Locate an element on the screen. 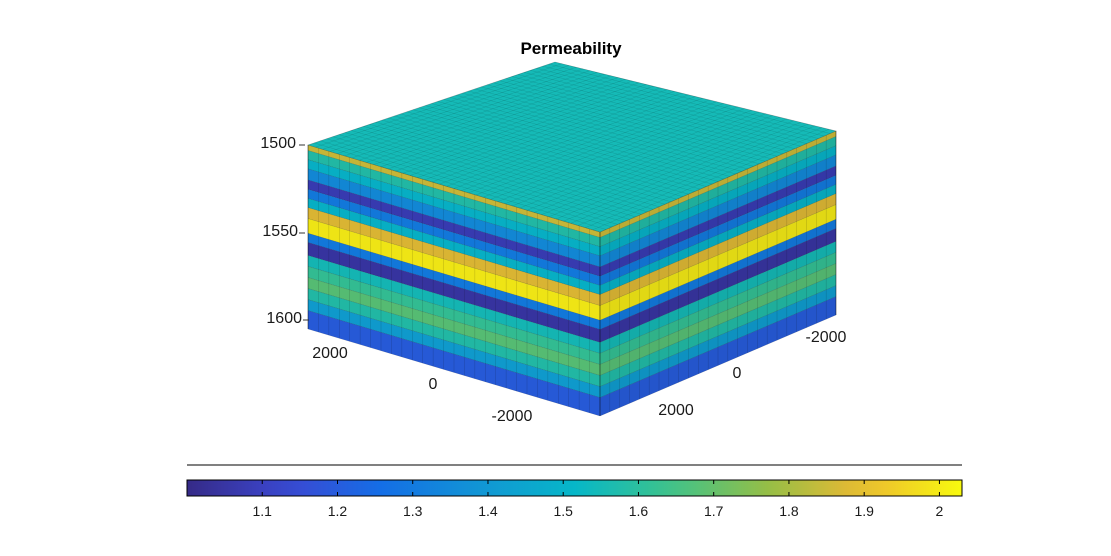 The image size is (1111, 556). colorbar-tick-label-2: 1.3 is located at coordinates (413, 511).